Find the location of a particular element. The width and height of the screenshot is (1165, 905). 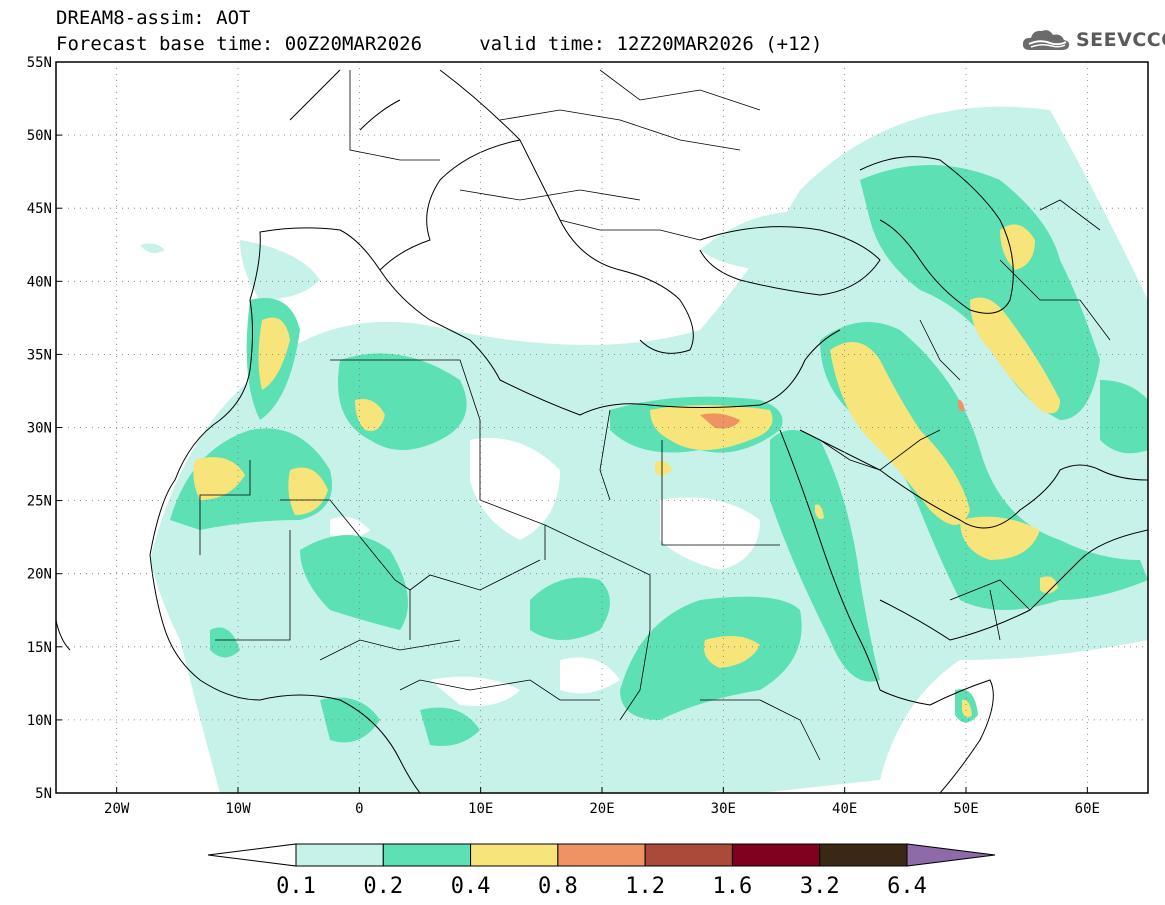

lon-tick-label: 50E is located at coordinates (965, 809).